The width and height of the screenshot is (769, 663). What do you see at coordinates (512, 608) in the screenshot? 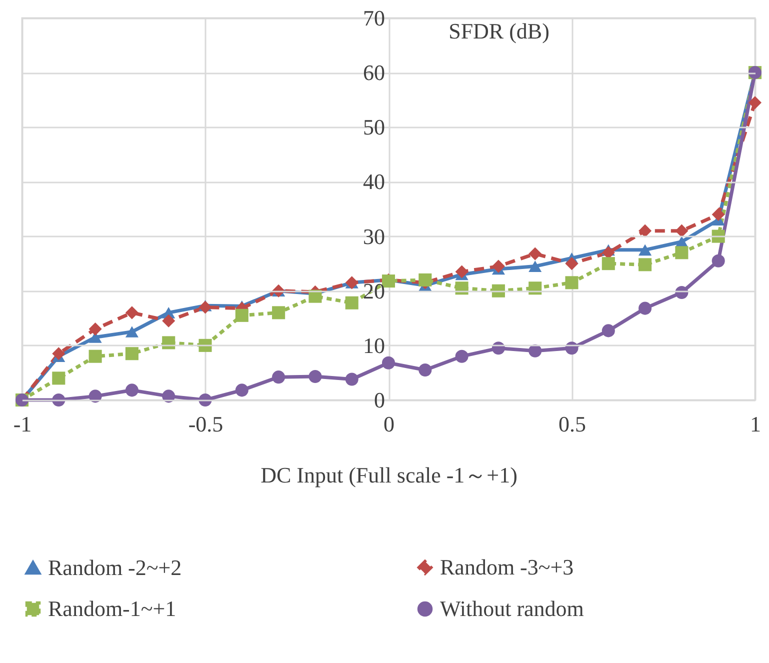
I see `legend-label: Without random` at bounding box center [512, 608].